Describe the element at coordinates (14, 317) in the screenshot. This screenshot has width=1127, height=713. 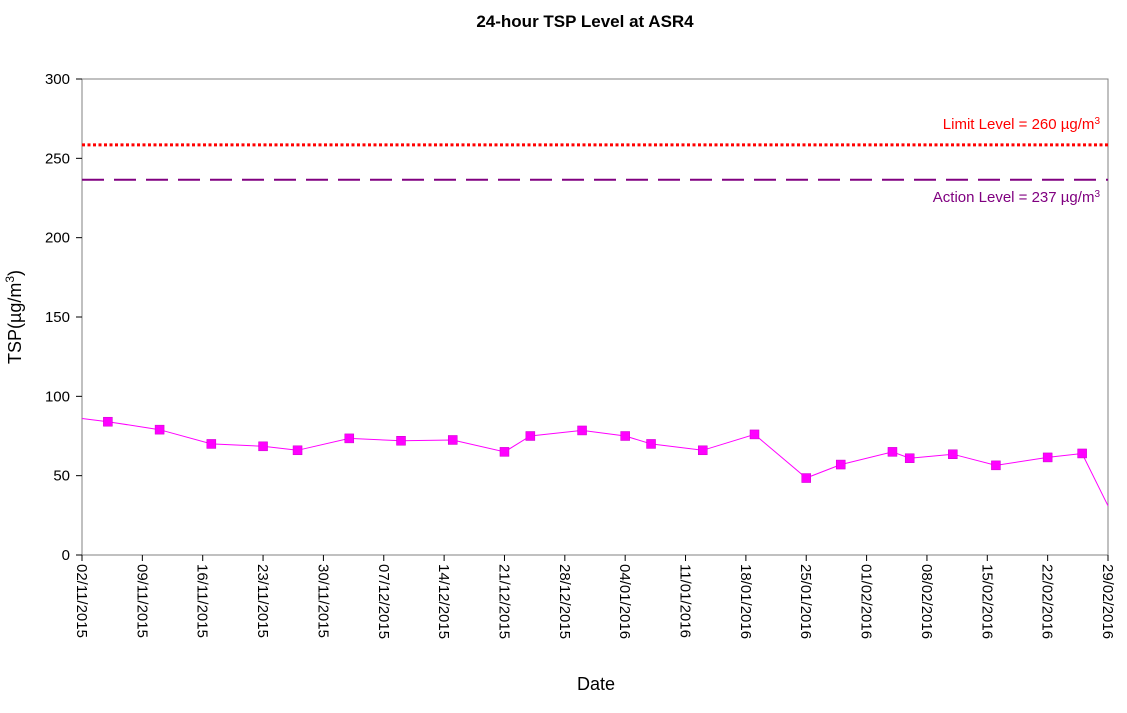
I see `y-axis-title: TSP(µg/m3)` at that location.